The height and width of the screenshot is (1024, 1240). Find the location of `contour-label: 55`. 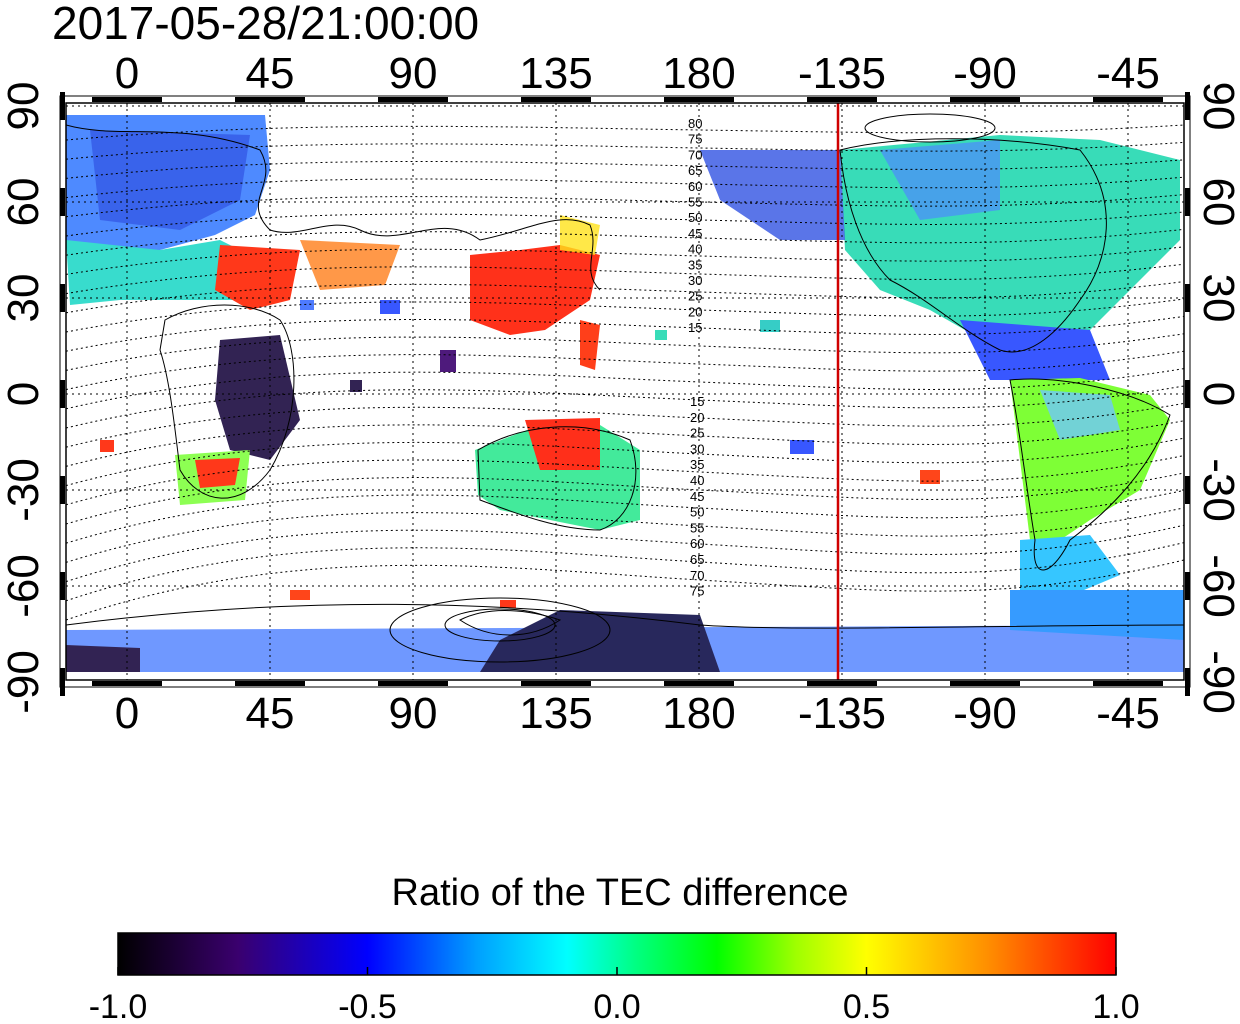

contour-label: 55 is located at coordinates (697, 527).